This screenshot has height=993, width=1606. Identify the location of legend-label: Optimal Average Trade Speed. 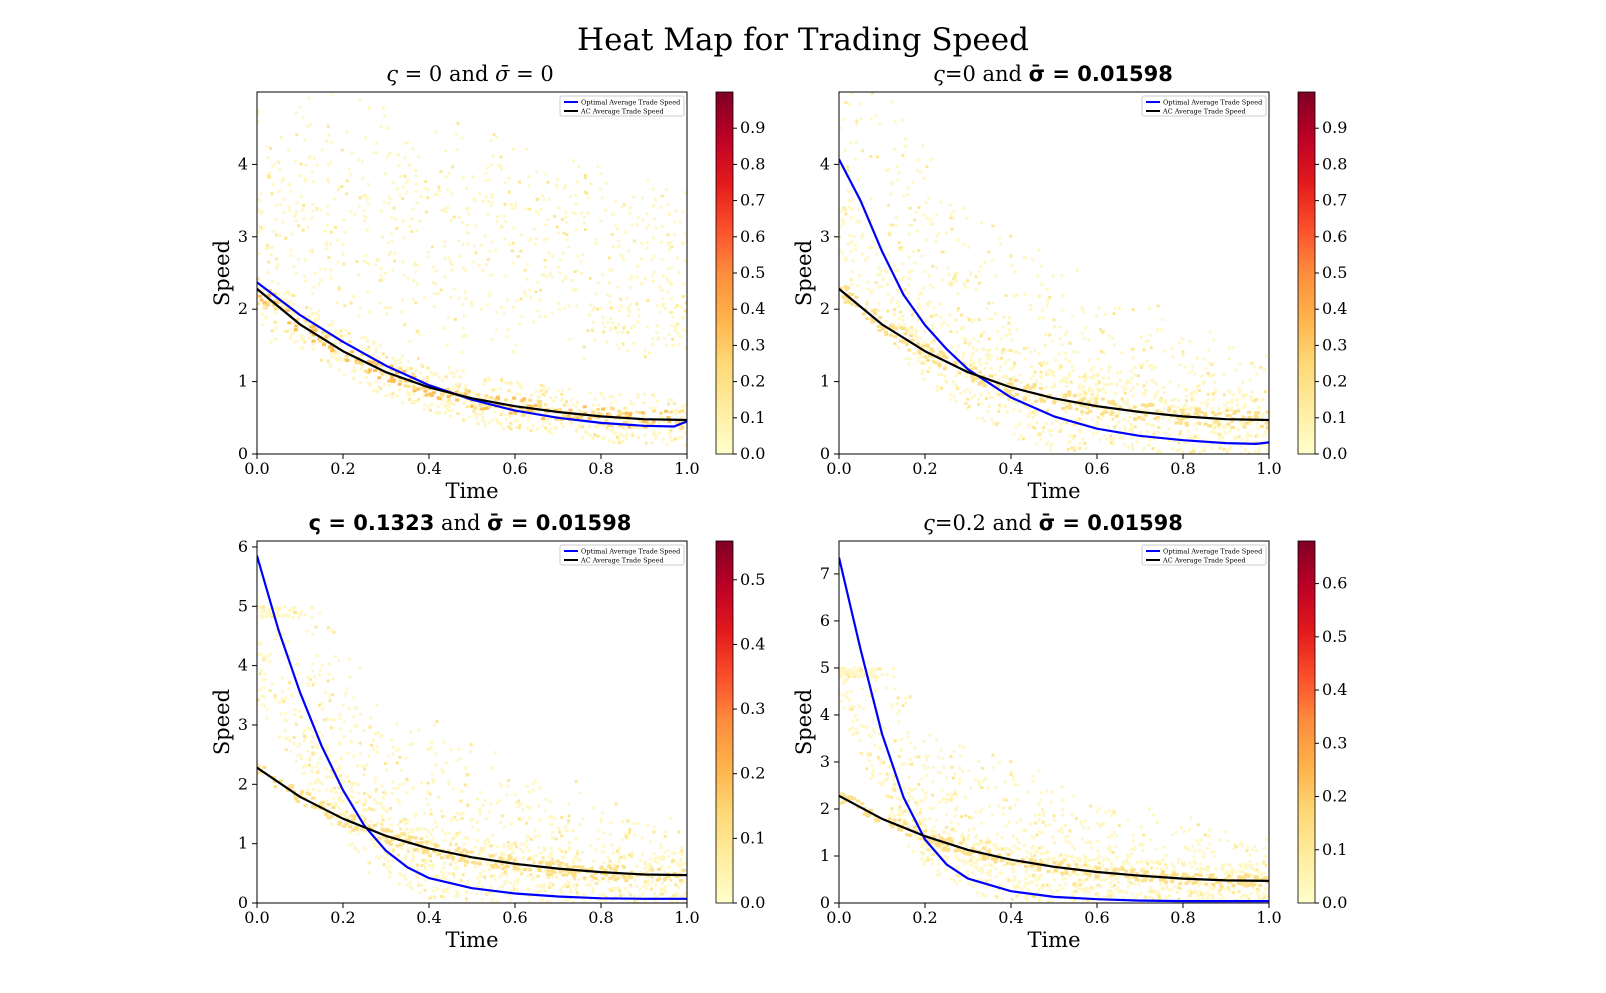
(1212, 103).